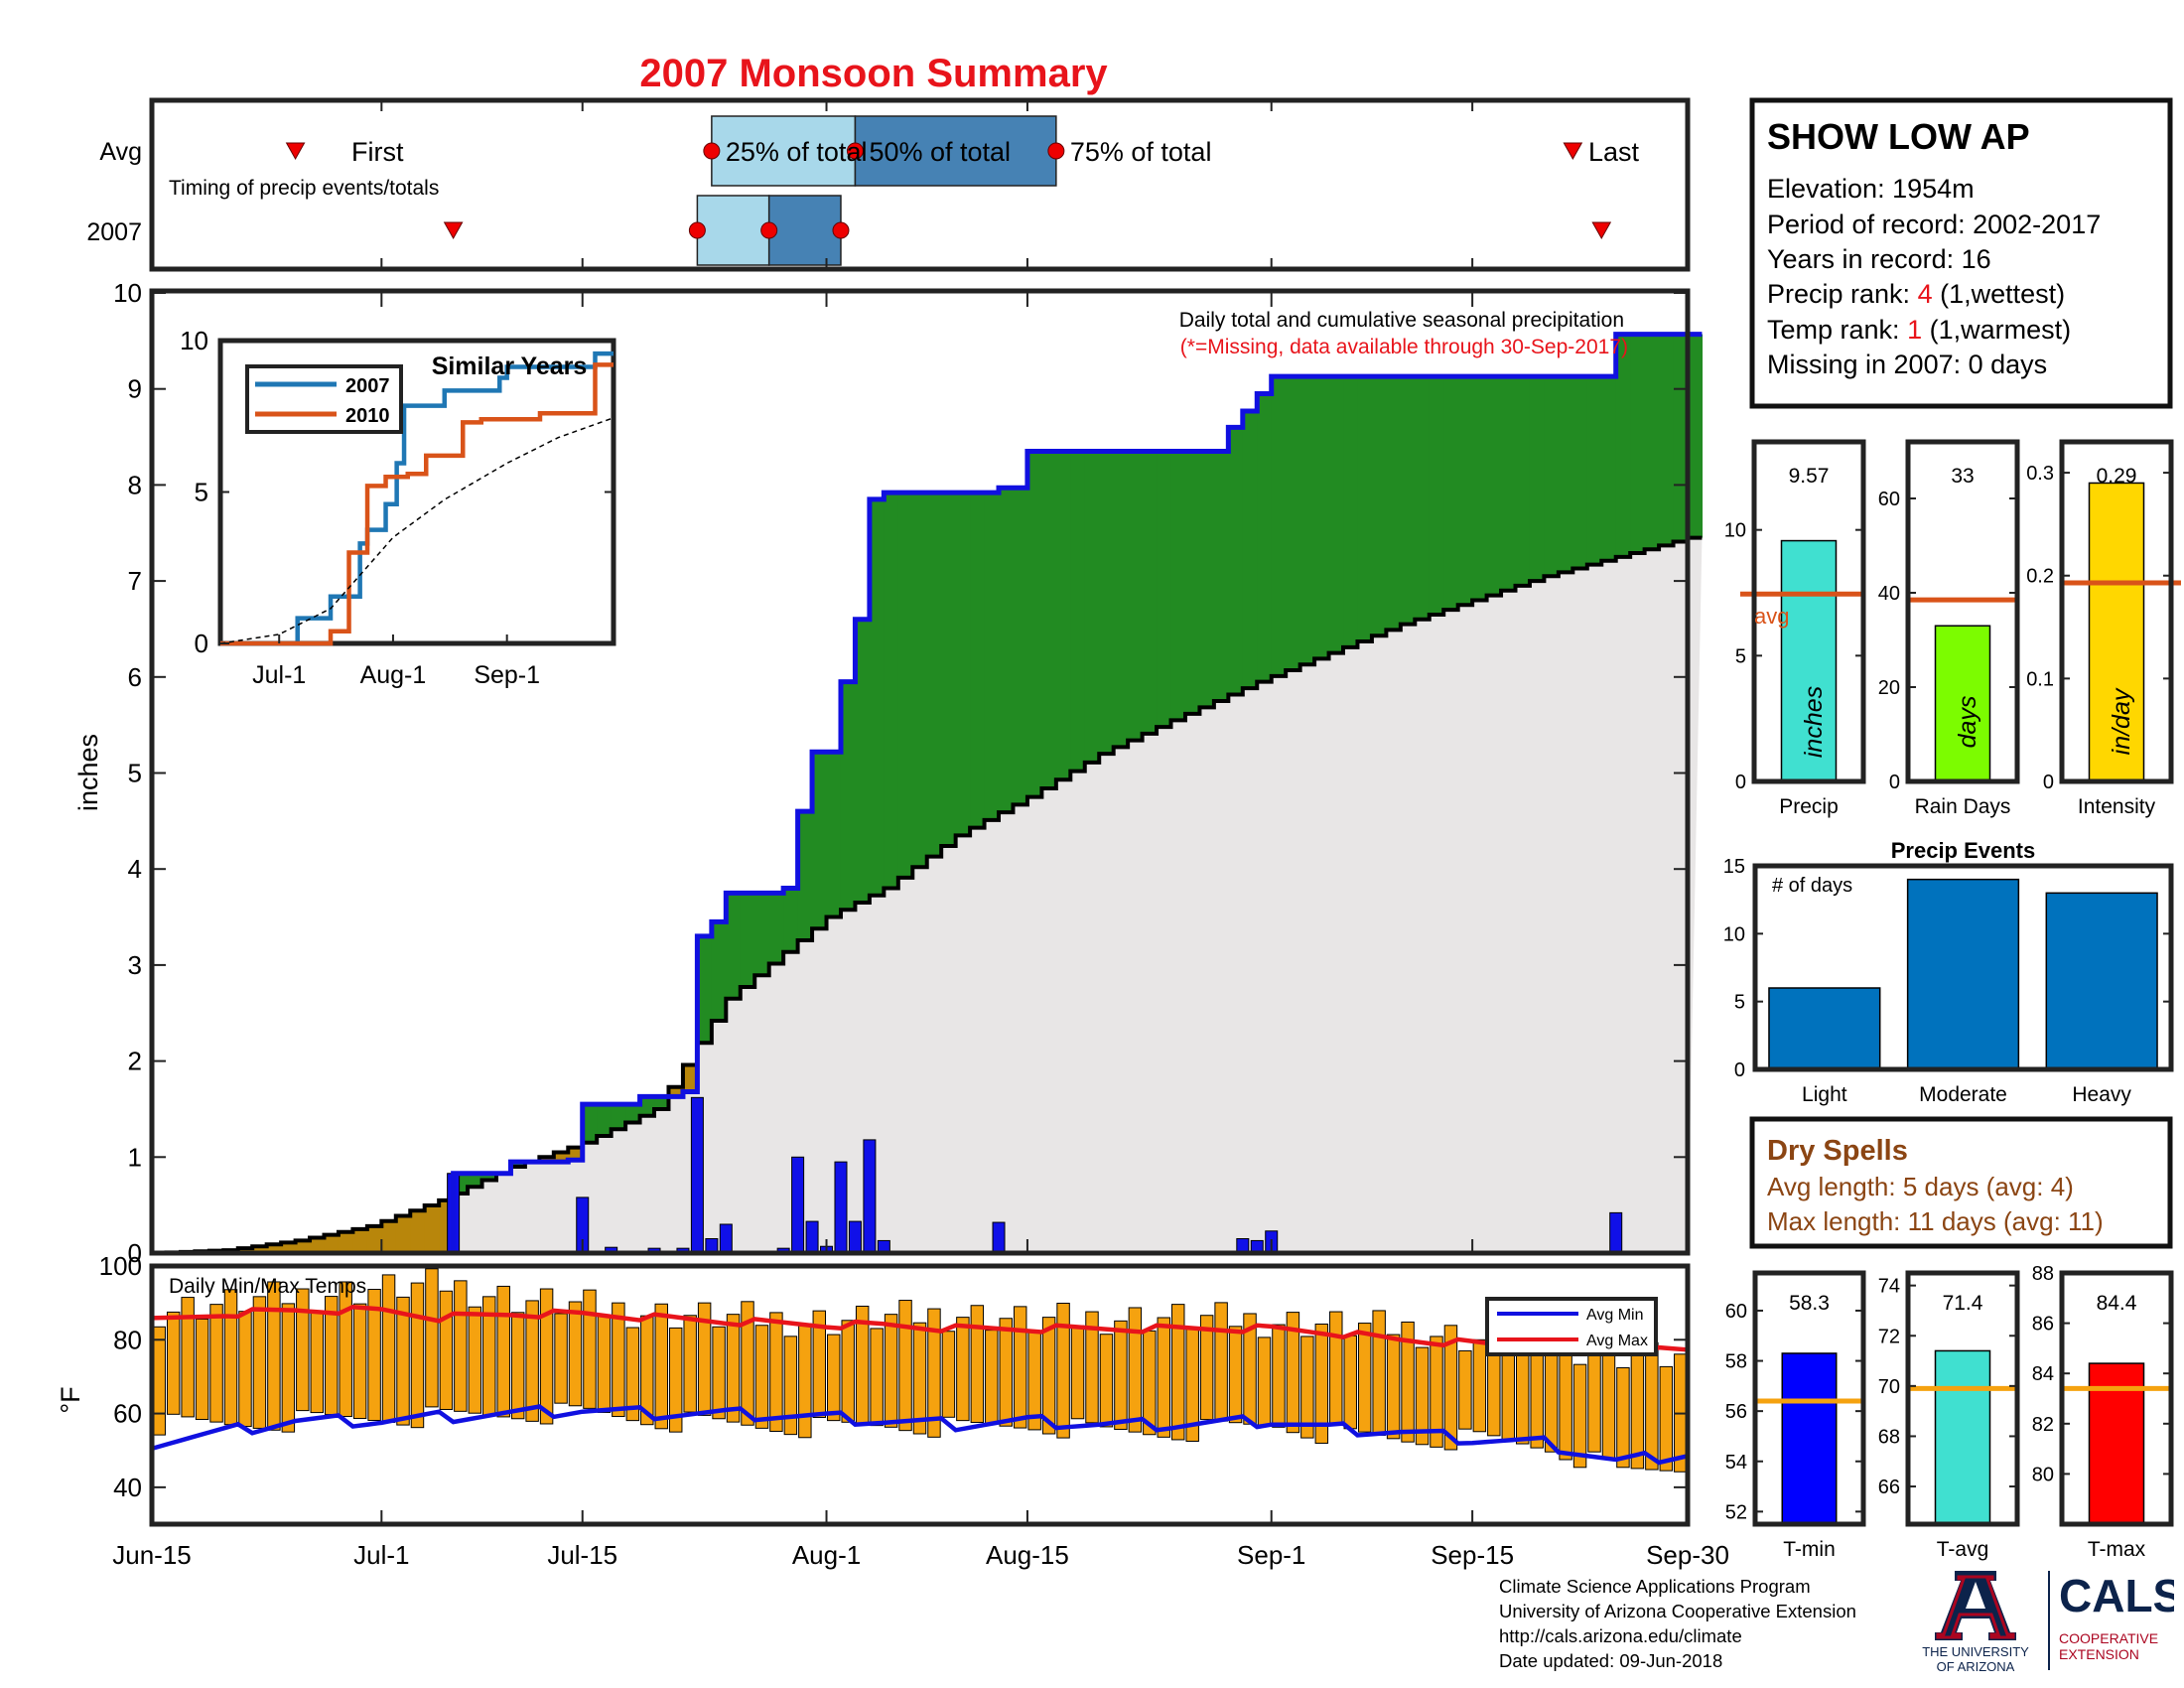 This screenshot has height=1688, width=2184. What do you see at coordinates (1962, 1398) in the screenshot?
I see `t_avg-frame` at bounding box center [1962, 1398].